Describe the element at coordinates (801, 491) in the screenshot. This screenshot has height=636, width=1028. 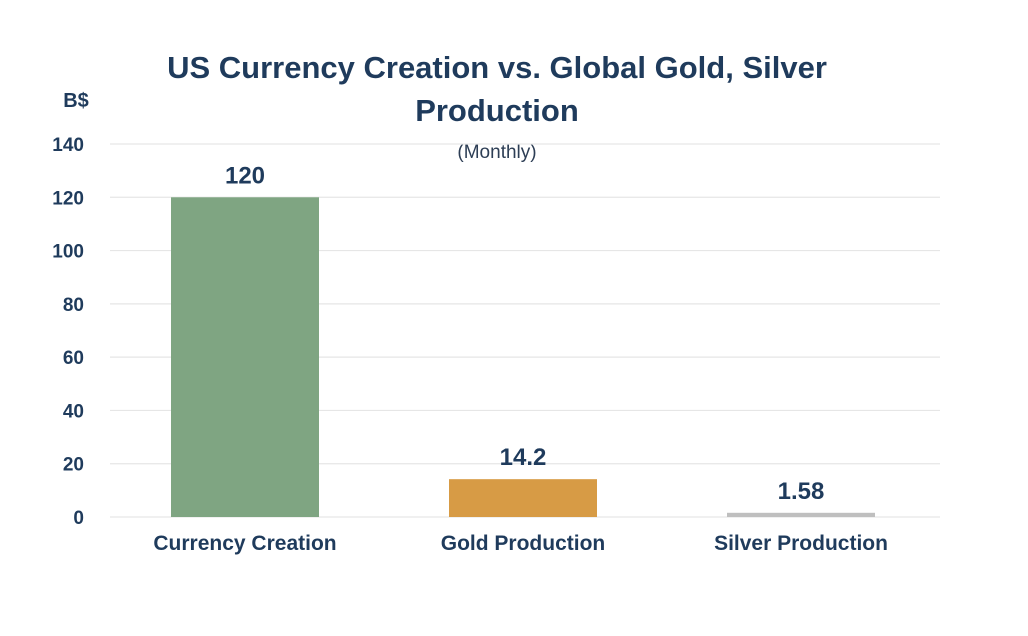
I see `value-label: 1.58` at that location.